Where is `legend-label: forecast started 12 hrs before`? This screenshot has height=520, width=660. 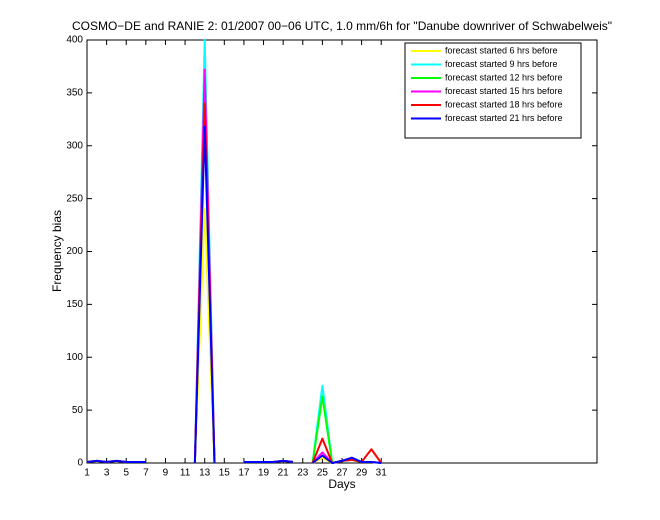
legend-label: forecast started 12 hrs before is located at coordinates (504, 77).